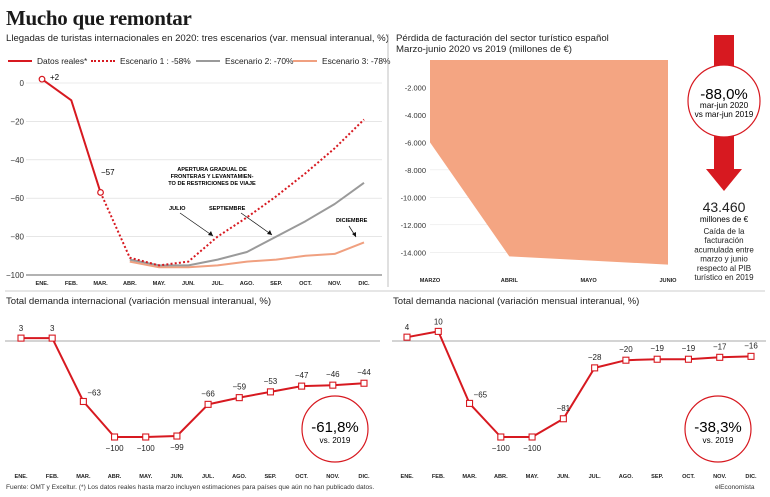  Describe the element at coordinates (20, 61) in the screenshot. I see `legend-swatch-solid` at that location.